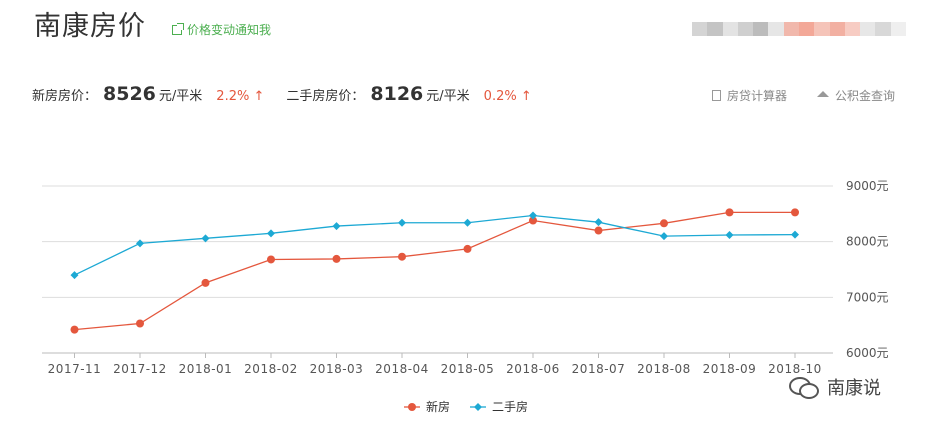 The height and width of the screenshot is (428, 927). I want to click on page-title: 南康房价, so click(90, 26).